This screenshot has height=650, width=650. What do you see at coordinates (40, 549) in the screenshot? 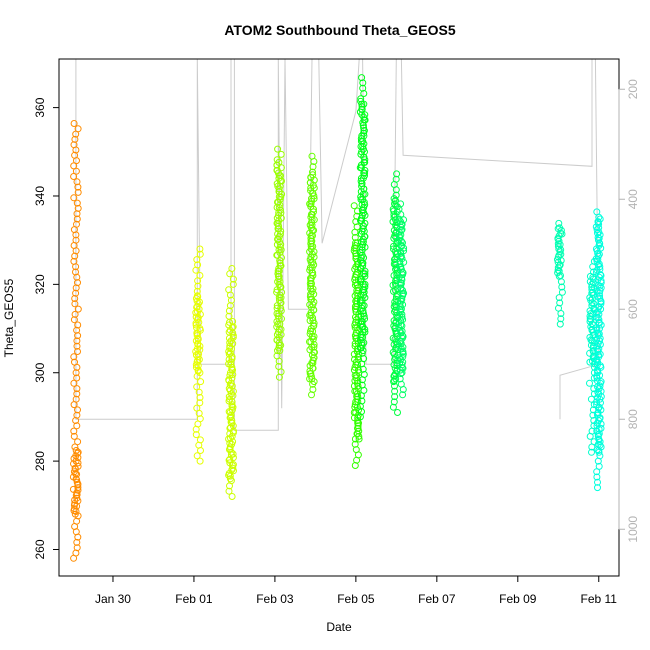
I see `y-tick-label: 260` at bounding box center [40, 549].